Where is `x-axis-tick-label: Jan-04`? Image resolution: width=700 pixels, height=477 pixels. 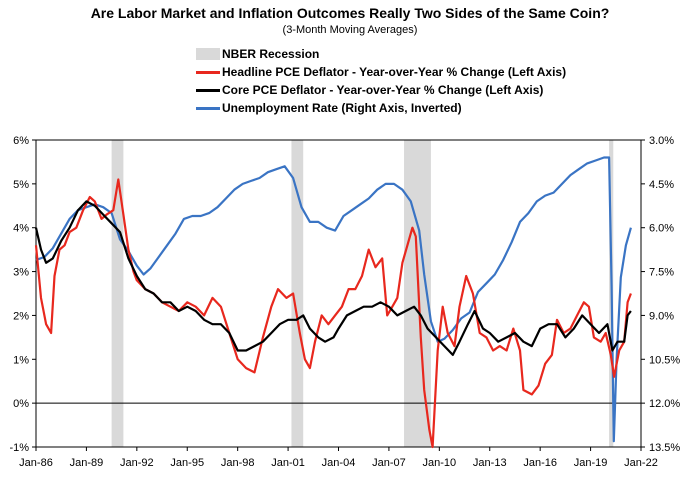 x-axis-tick-label: Jan-04 is located at coordinates (339, 463).